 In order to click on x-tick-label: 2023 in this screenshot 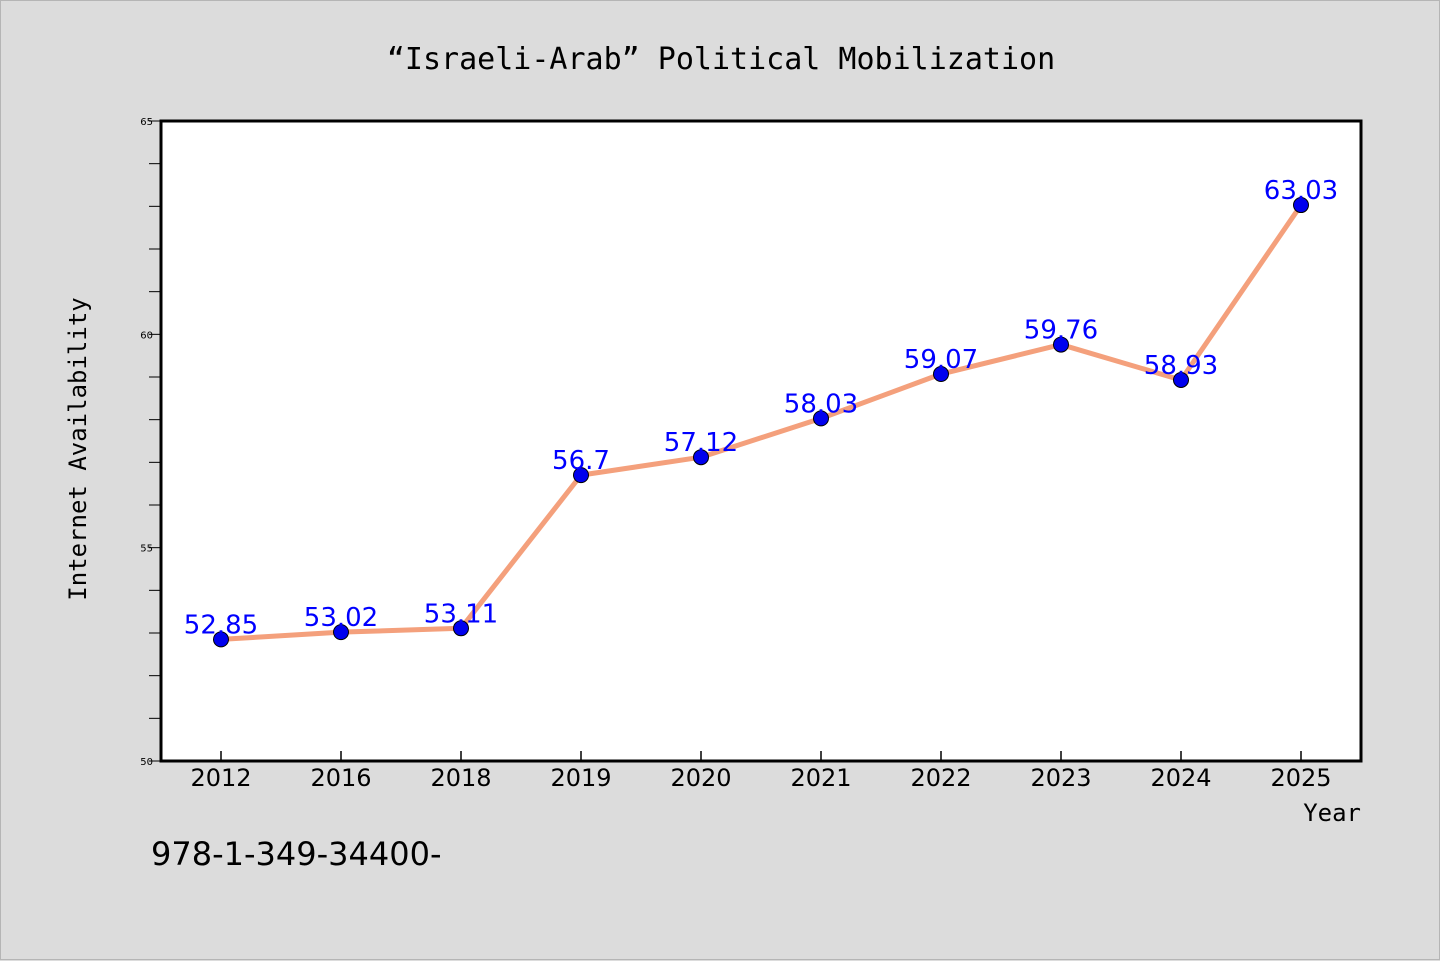, I will do `click(1060, 778)`.